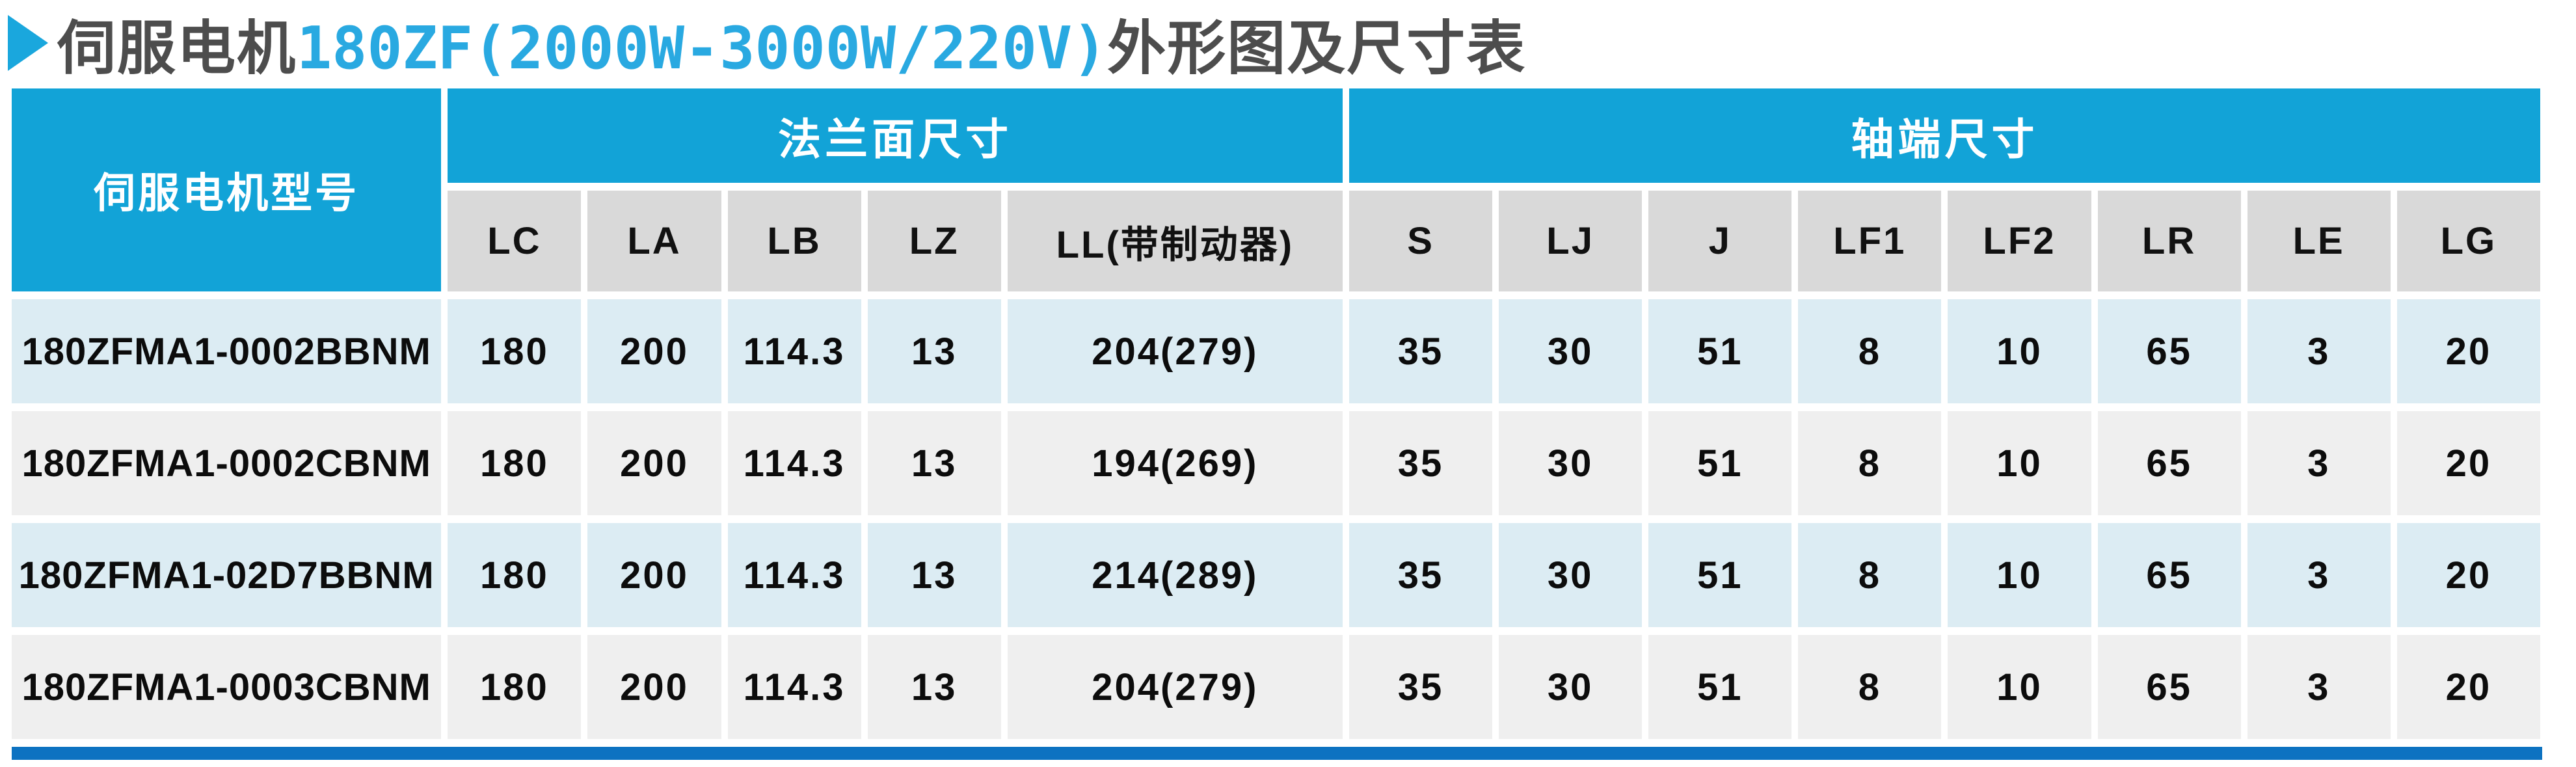  What do you see at coordinates (227, 351) in the screenshot?
I see `model-cell: 180ZFMA1-0002BBNM` at bounding box center [227, 351].